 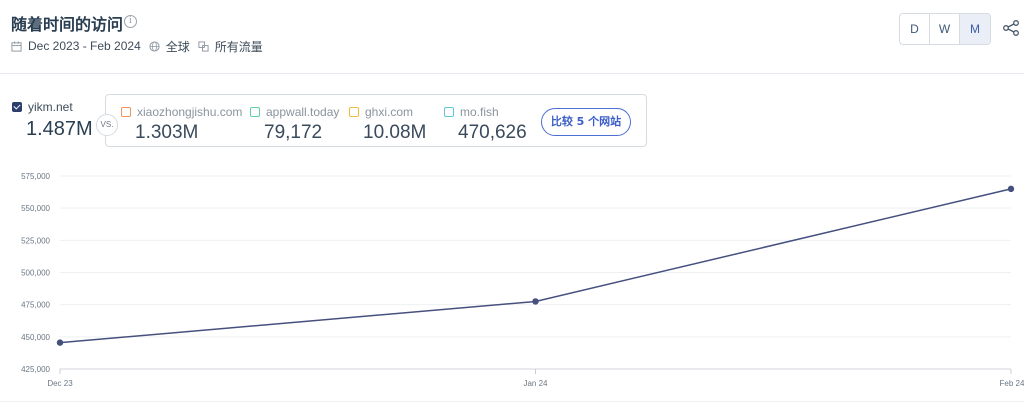 I want to click on granularity-toggle: D W M, so click(x=945, y=29).